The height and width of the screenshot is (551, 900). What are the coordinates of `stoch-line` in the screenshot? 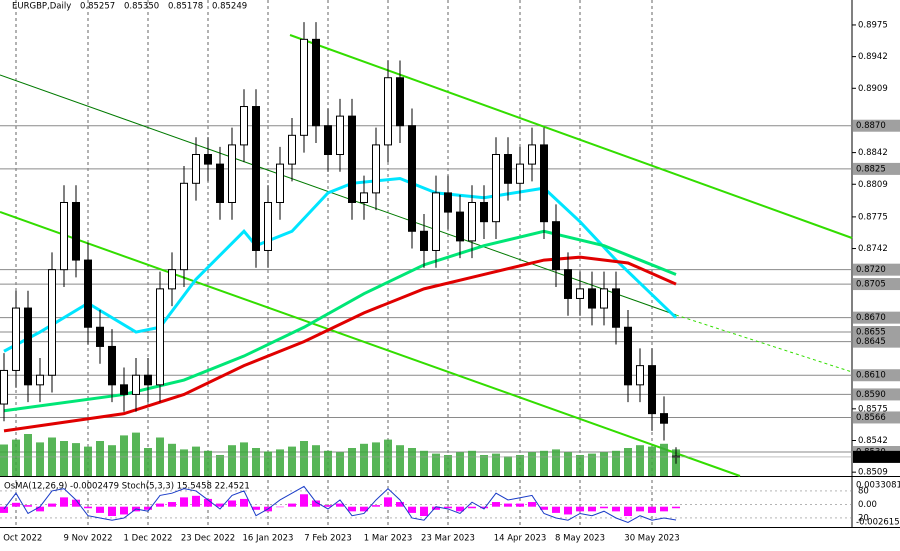 It's located at (340, 504).